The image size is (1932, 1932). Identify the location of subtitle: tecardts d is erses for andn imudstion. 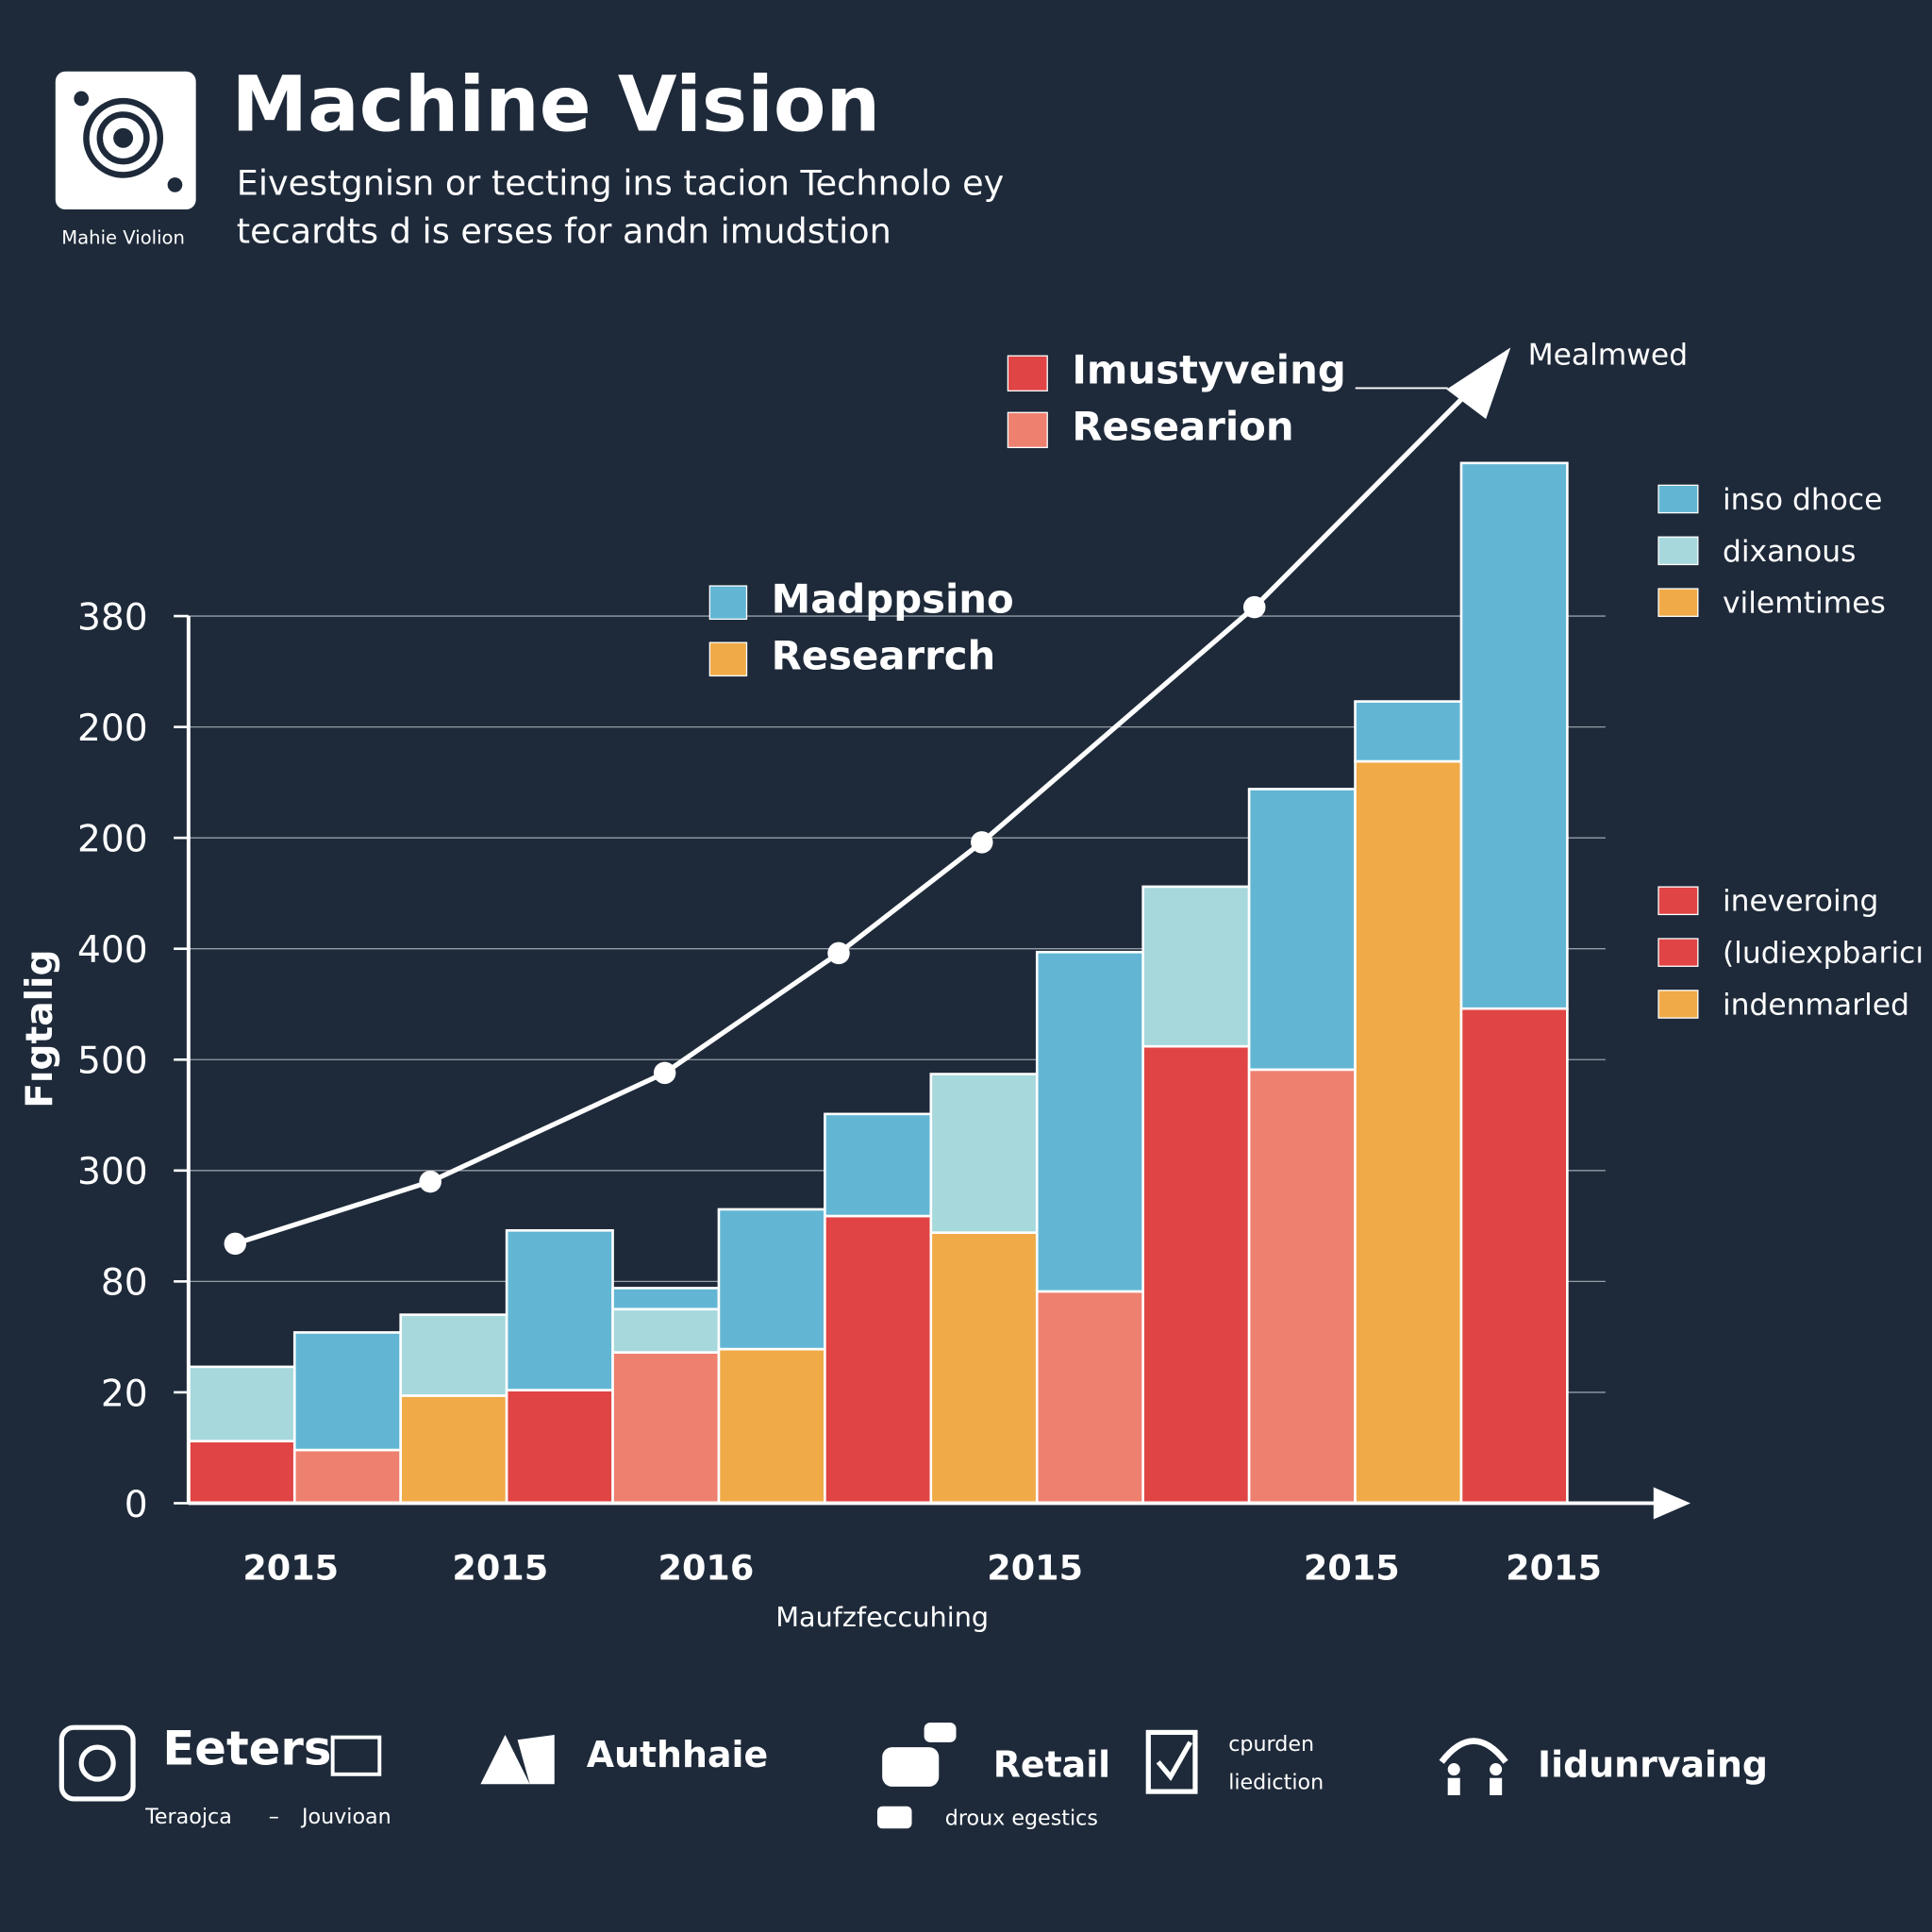
(564, 231).